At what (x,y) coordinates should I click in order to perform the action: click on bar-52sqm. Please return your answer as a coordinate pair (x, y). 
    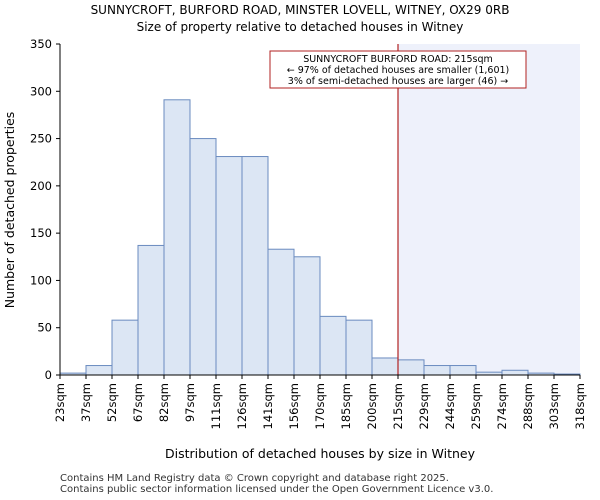
    Looking at the image, I should click on (125, 347).